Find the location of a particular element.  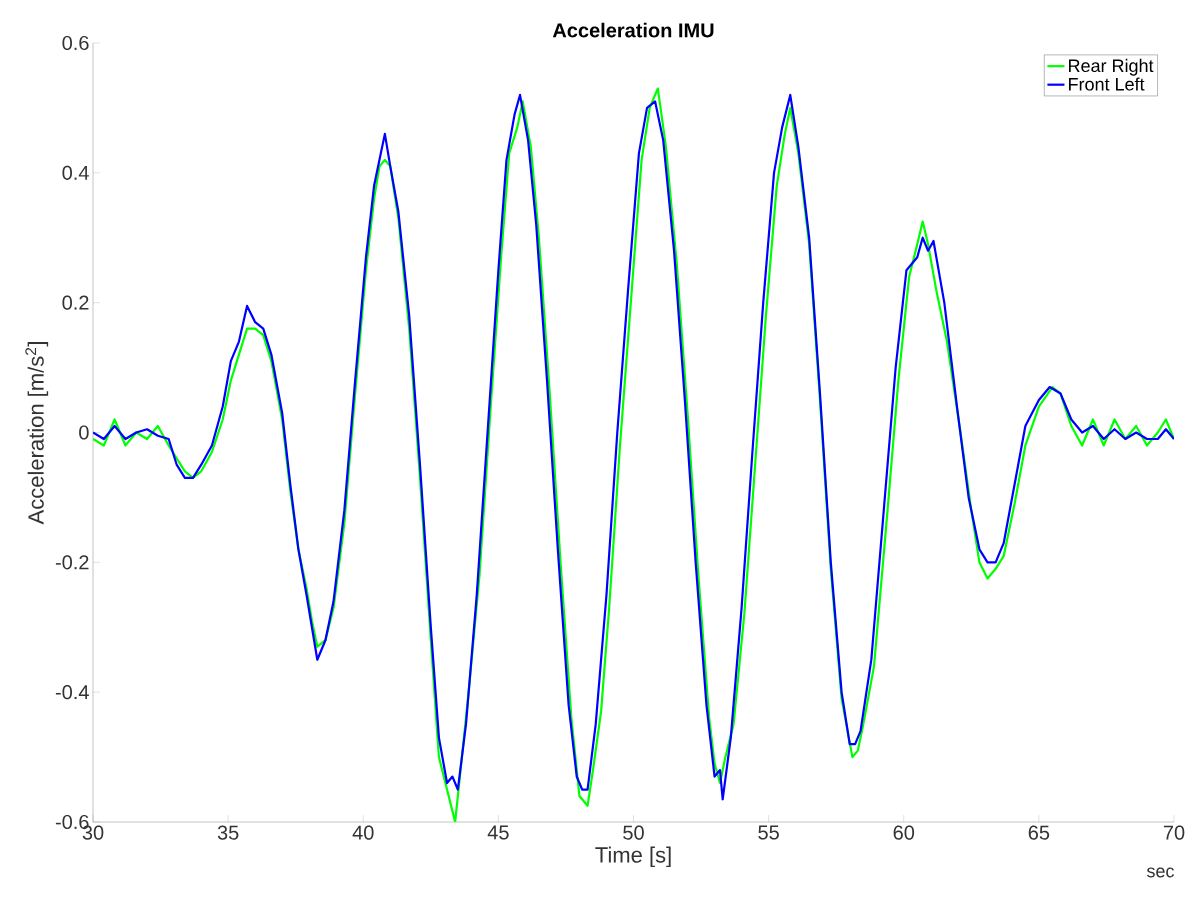

y-tick-label: 0.2 is located at coordinates (75, 302).